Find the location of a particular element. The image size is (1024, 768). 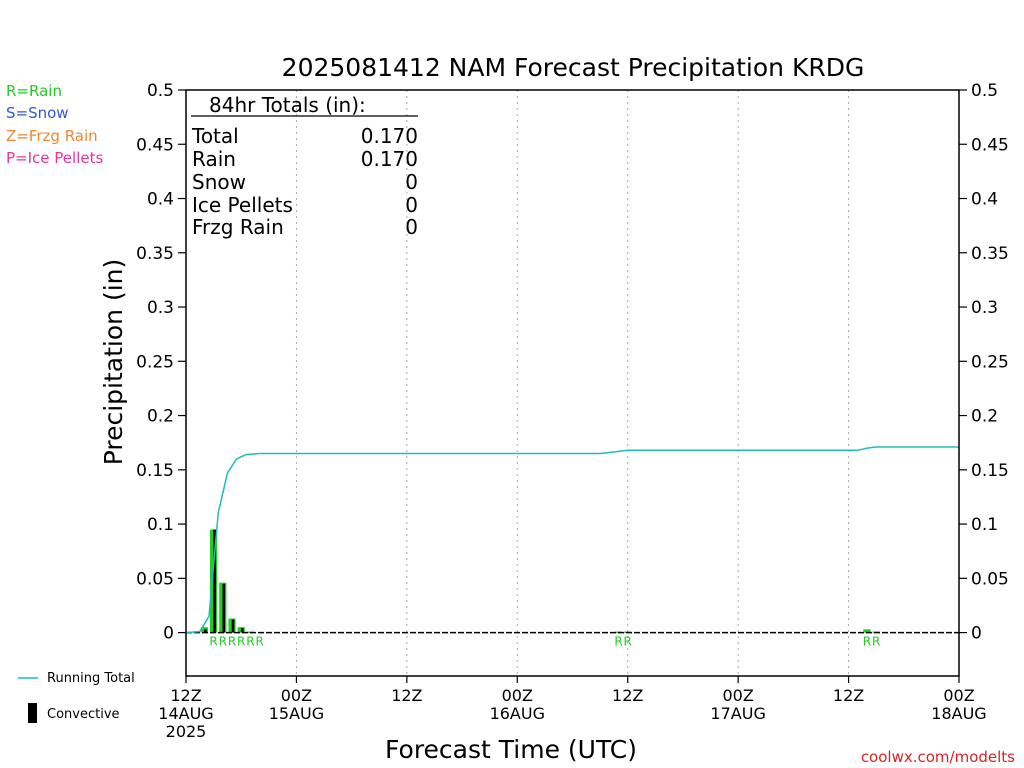

y-tick-label-left: 0.2 is located at coordinates (160, 417).